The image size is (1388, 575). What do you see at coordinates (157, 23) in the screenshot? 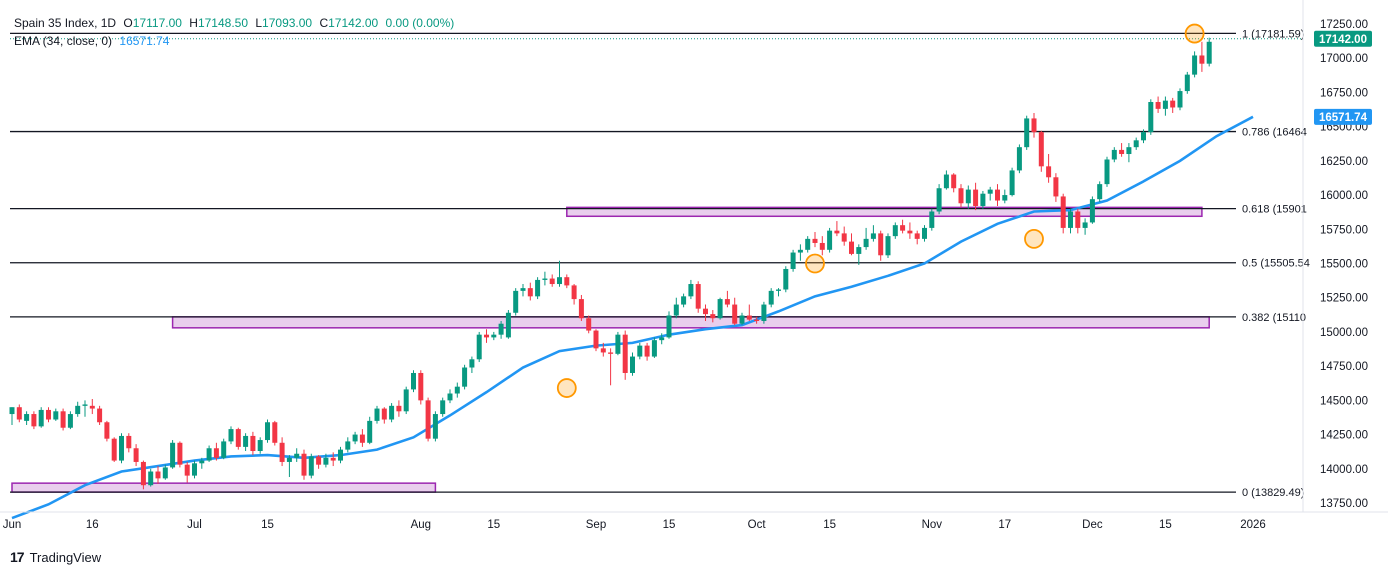
I see `open-value: 17117.00` at bounding box center [157, 23].